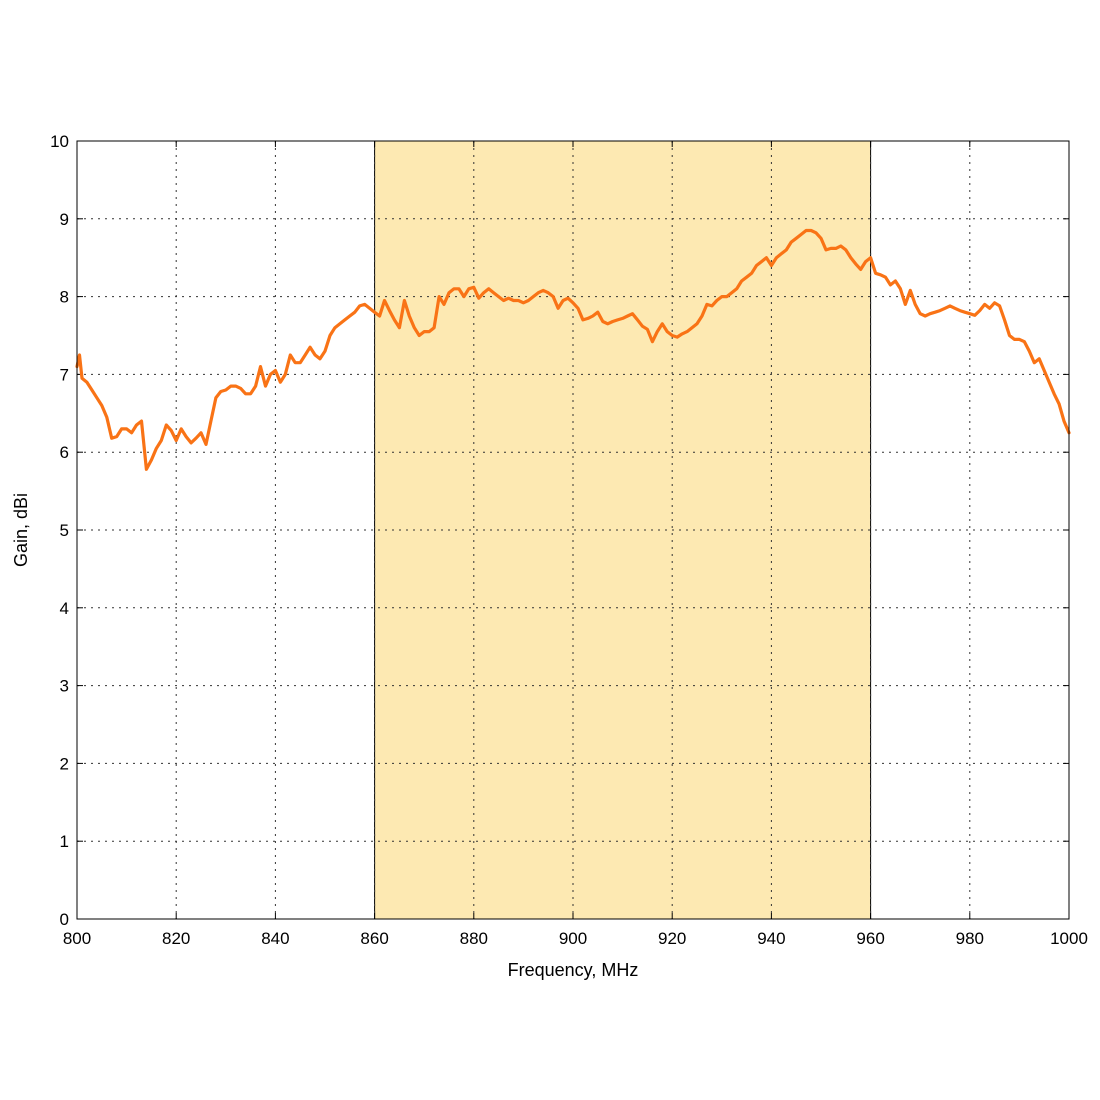  I want to click on y-tick-label: 10, so click(59, 141).